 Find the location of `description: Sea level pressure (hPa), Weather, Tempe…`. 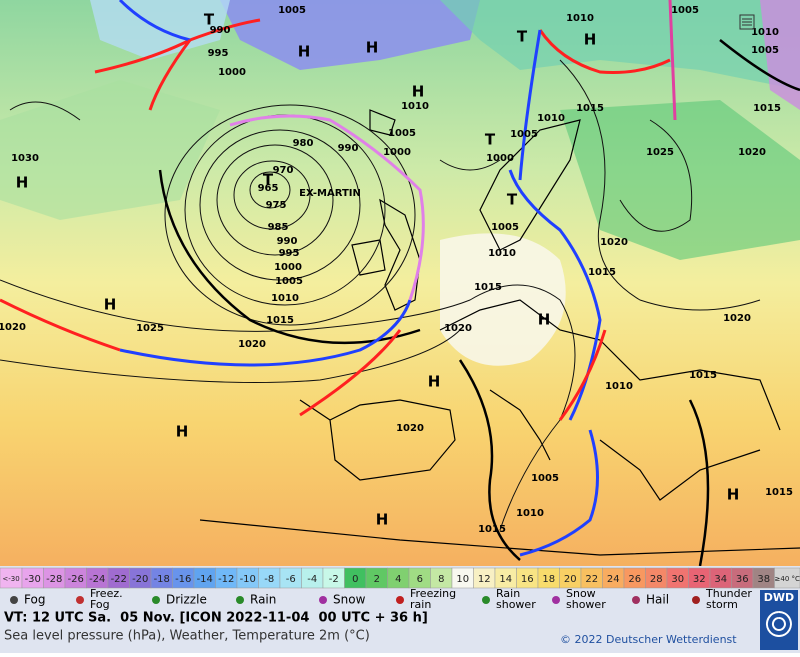

description: Sea level pressure (hPa), Weather, Tempe… is located at coordinates (187, 636).